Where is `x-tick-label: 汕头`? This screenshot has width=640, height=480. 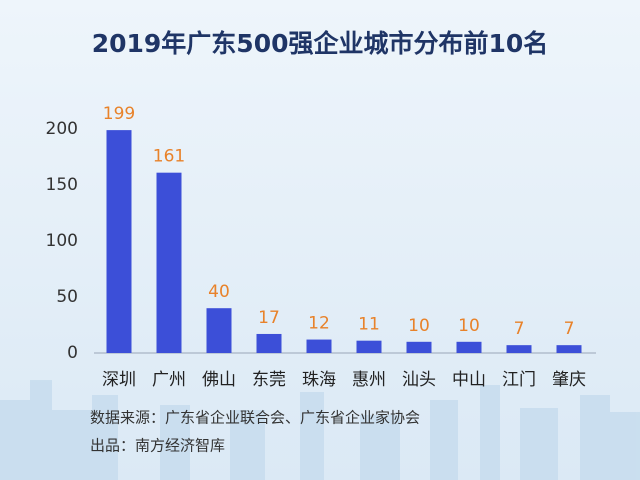 x-tick-label: 汕头 is located at coordinates (419, 380).